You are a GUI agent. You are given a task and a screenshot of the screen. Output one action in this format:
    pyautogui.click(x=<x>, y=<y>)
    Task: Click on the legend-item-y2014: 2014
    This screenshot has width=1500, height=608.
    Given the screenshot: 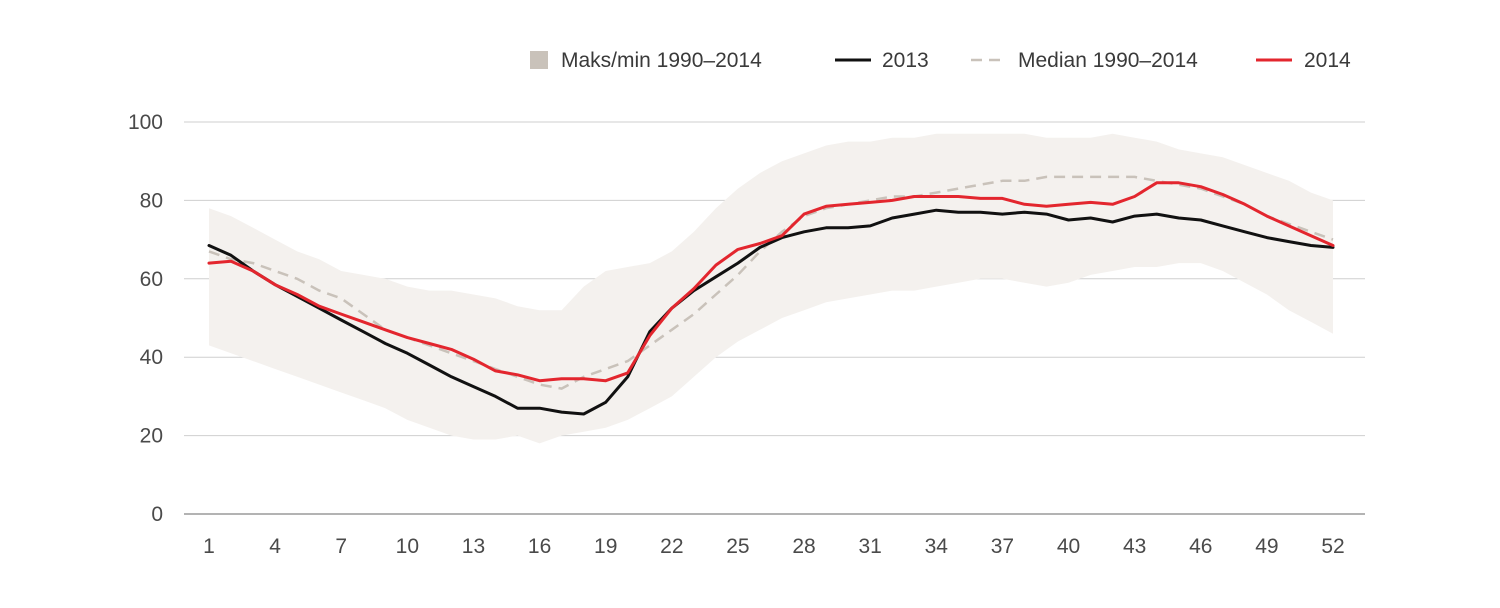 What is the action you would take?
    pyautogui.click(x=1303, y=60)
    